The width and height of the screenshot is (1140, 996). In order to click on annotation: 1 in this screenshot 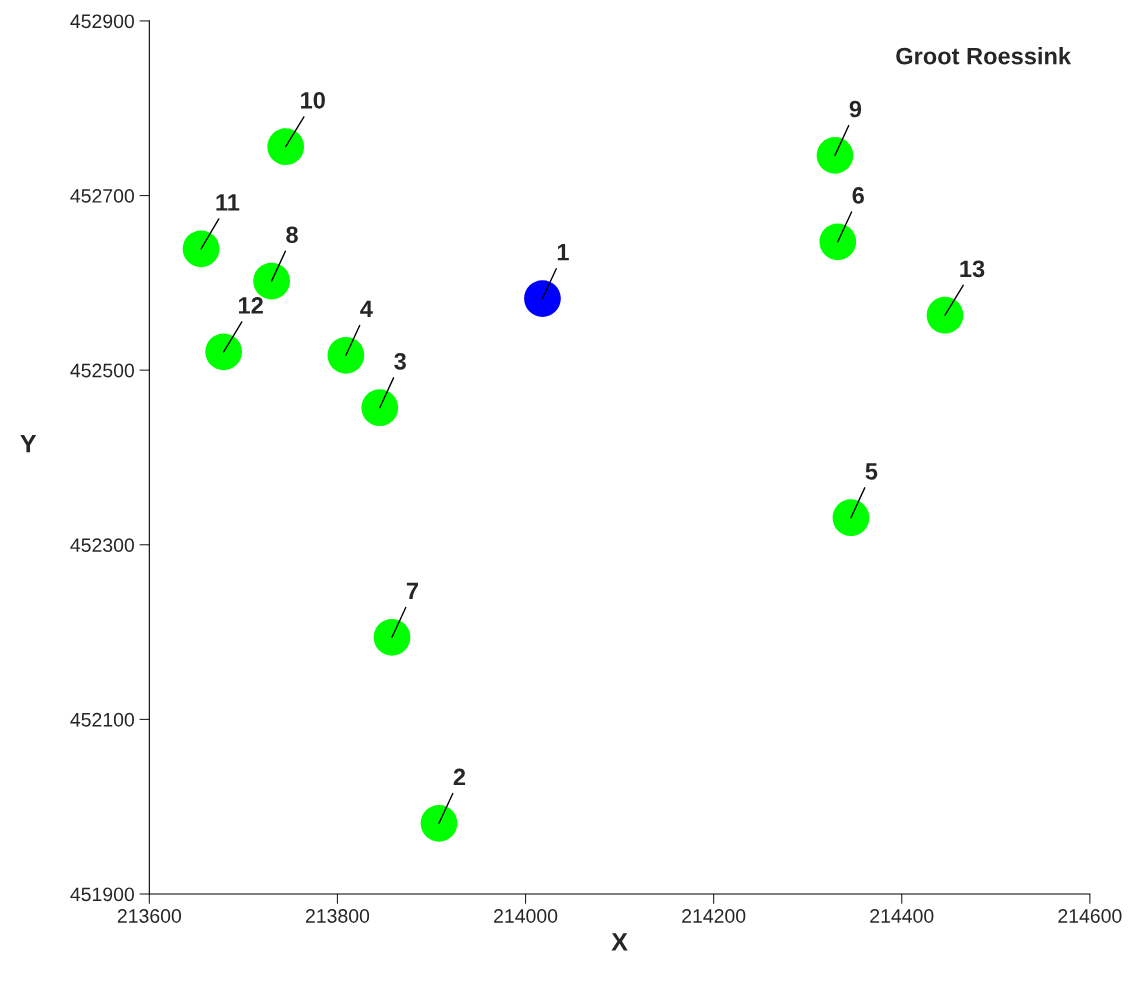, I will do `click(563, 252)`.